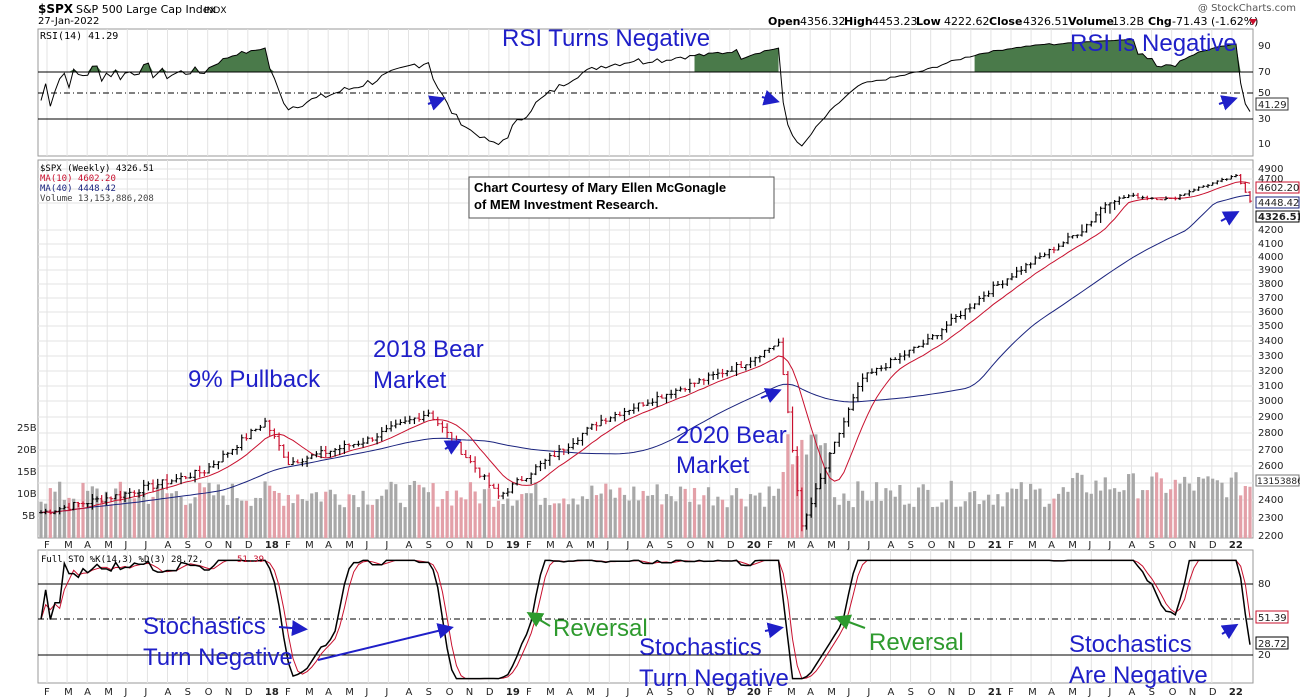  What do you see at coordinates (1277, 187) in the screenshot?
I see `ma10-value-tag` at bounding box center [1277, 187].